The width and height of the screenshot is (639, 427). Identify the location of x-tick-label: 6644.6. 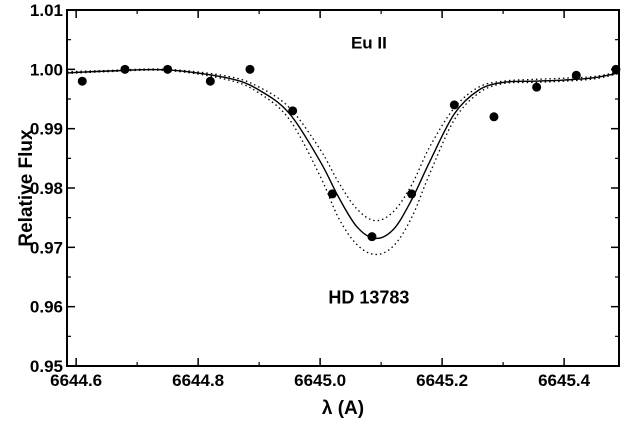
(76, 380).